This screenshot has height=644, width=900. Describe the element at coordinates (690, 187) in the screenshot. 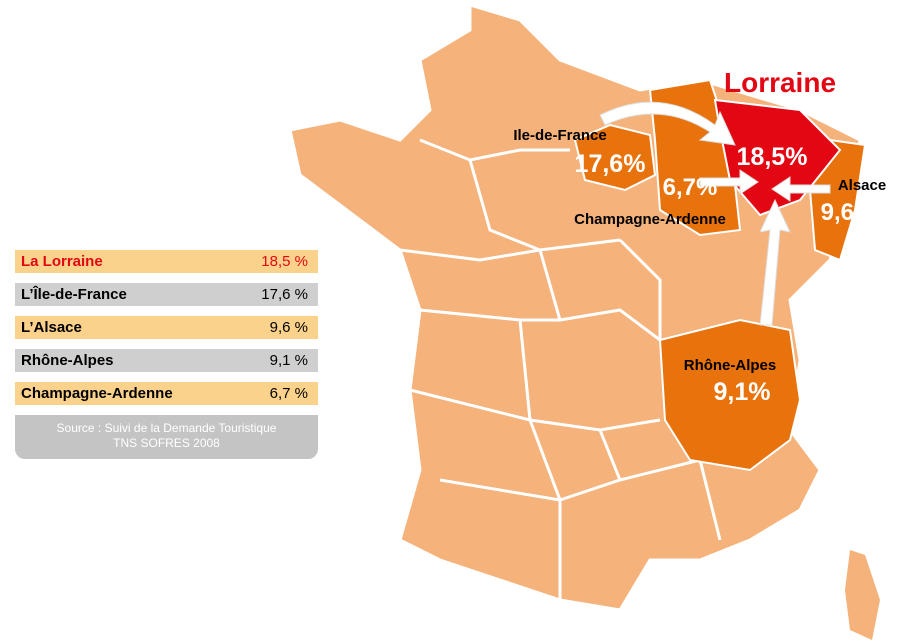

I see `region-value: 6,7%` at that location.